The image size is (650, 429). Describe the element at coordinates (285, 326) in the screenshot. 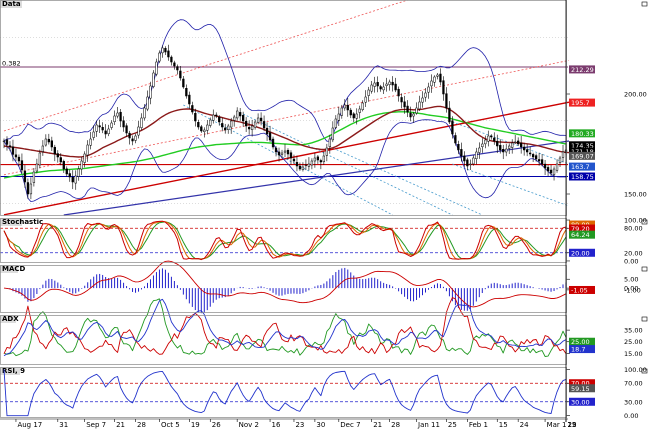

I see `adx-minus-di-line` at that location.